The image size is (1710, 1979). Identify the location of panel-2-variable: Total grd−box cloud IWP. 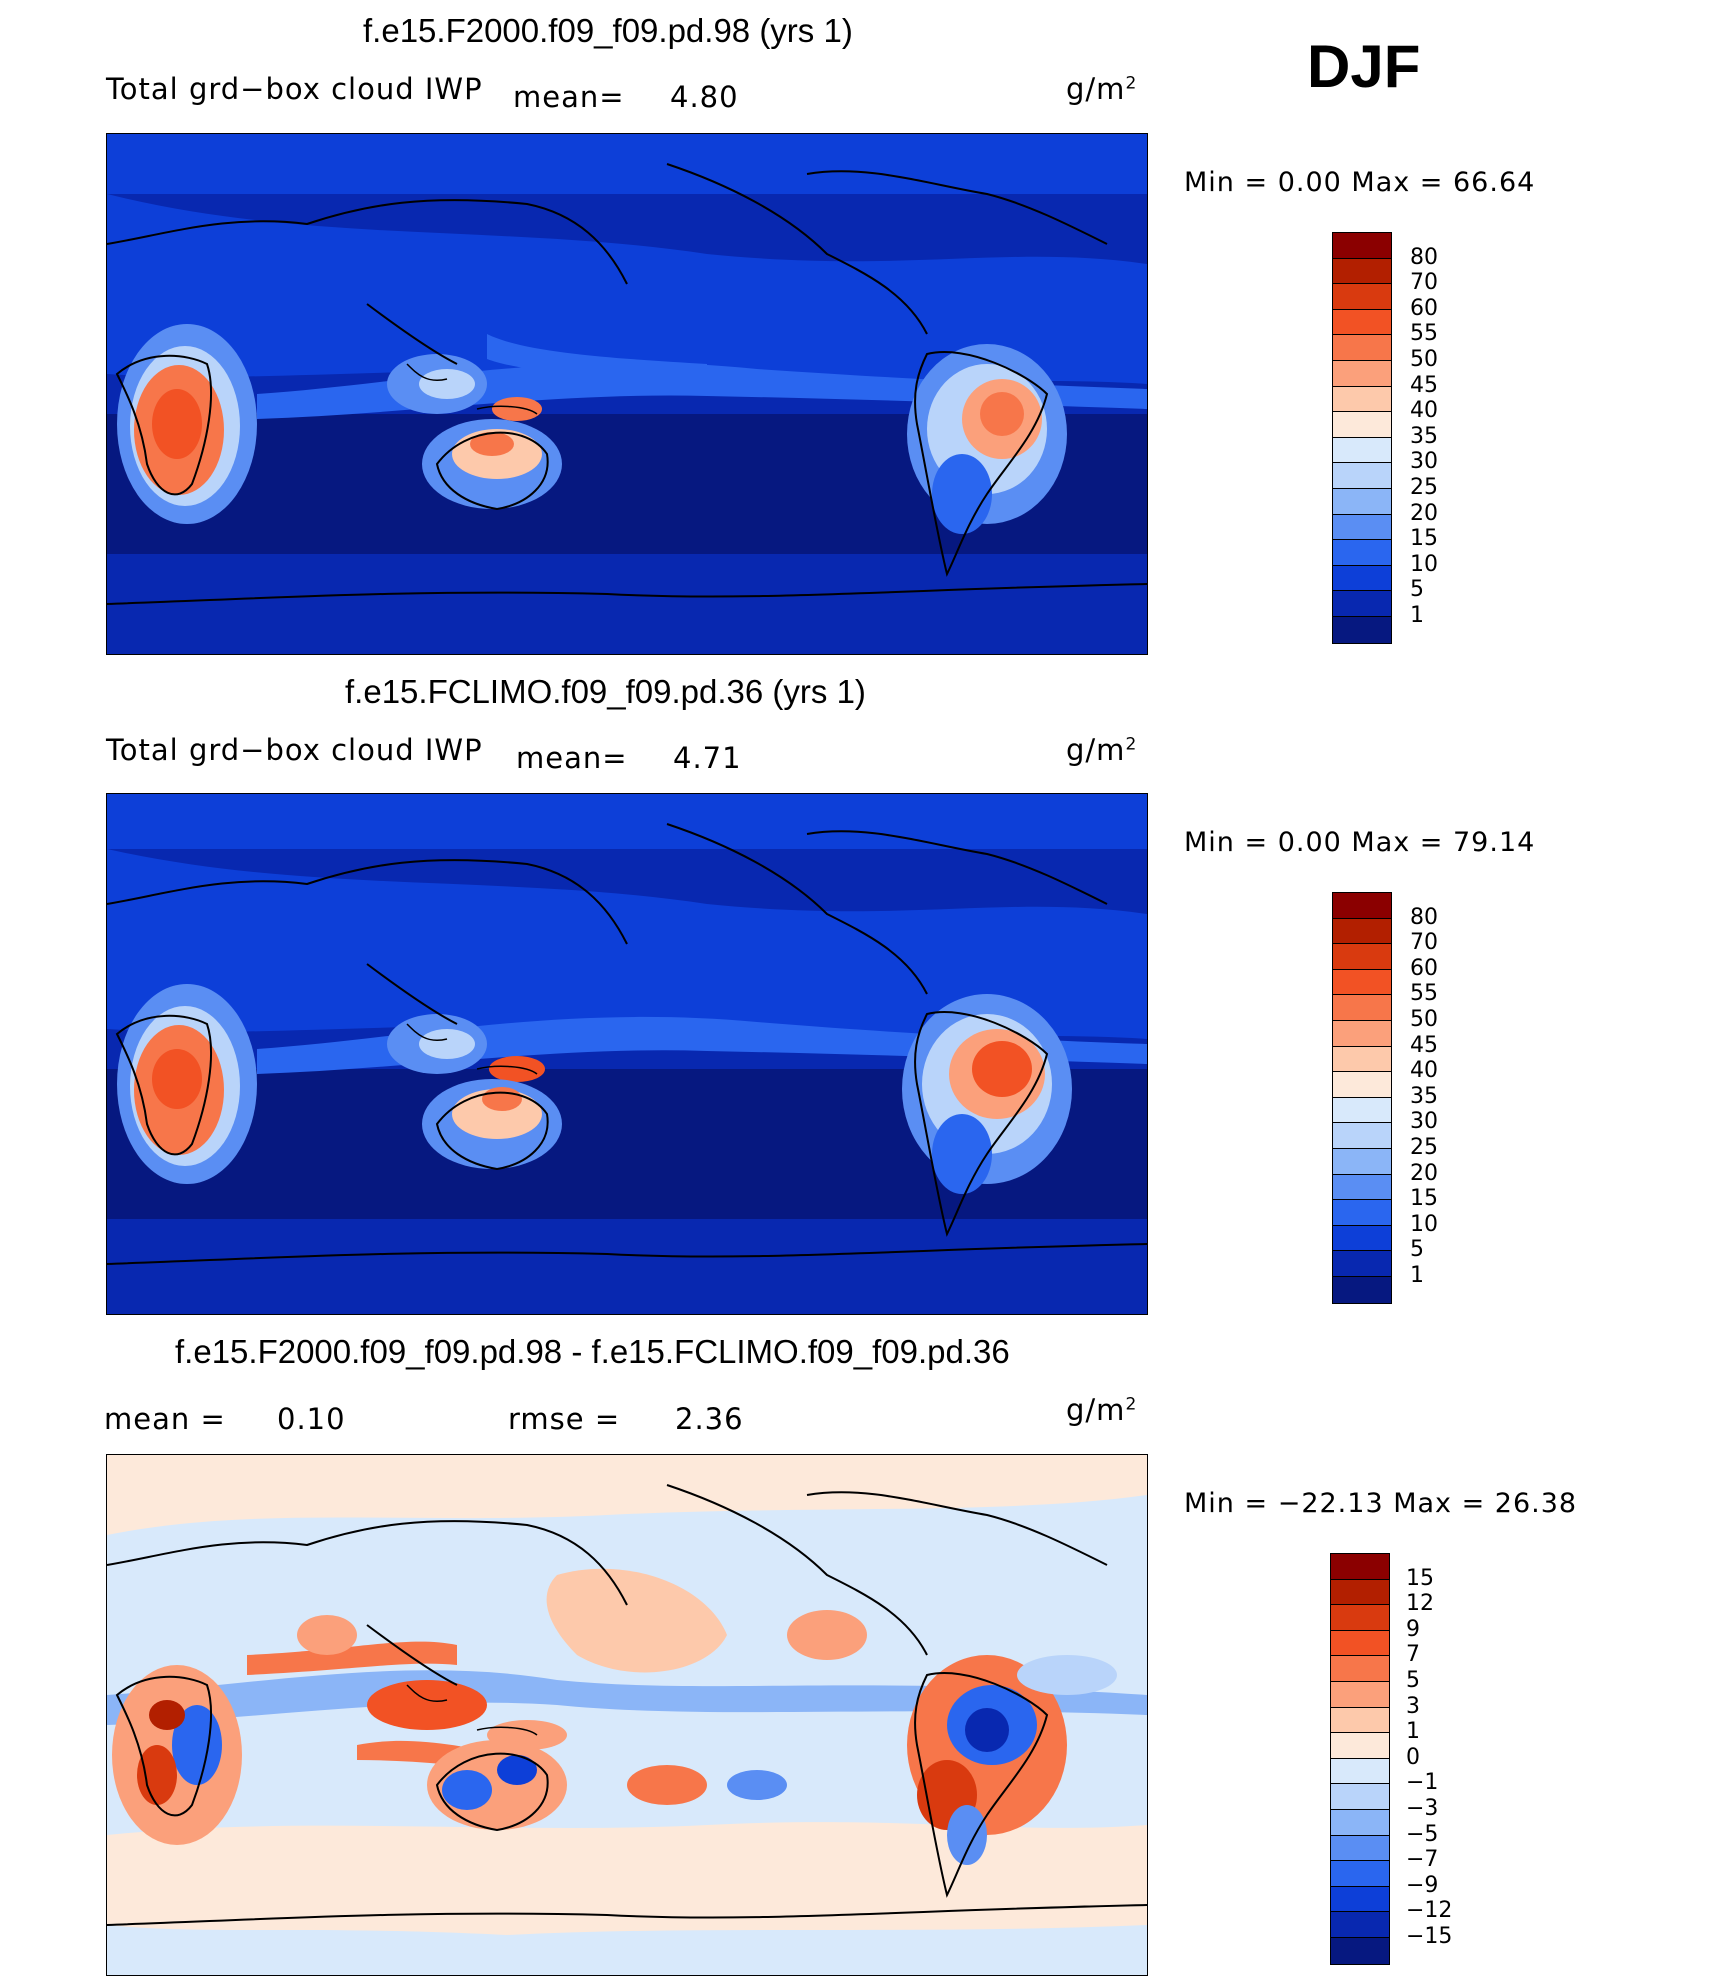
(294, 750).